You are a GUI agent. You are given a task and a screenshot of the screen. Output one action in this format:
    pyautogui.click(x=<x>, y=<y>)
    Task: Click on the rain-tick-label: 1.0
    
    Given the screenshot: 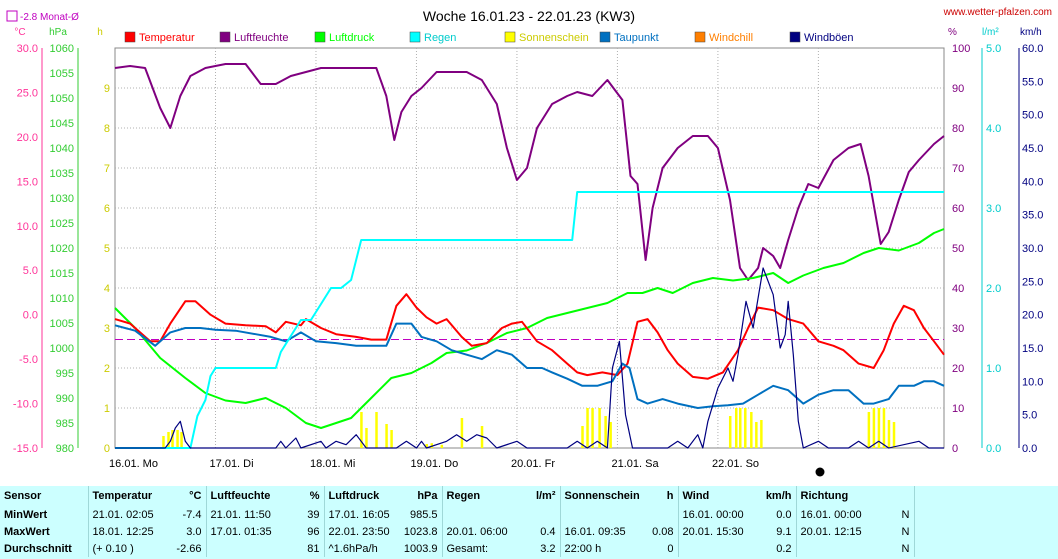 What is the action you would take?
    pyautogui.click(x=993, y=369)
    